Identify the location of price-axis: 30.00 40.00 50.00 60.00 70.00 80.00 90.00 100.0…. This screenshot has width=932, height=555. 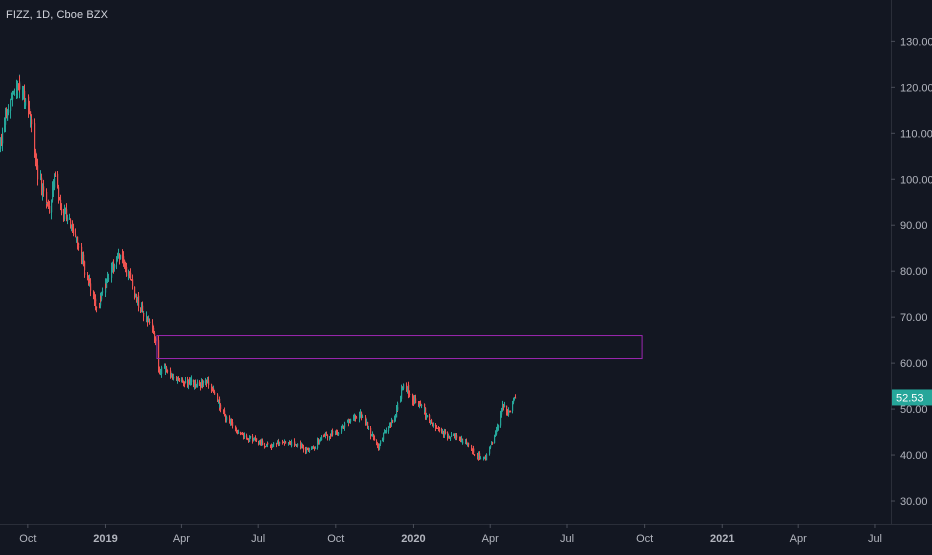
(911, 272).